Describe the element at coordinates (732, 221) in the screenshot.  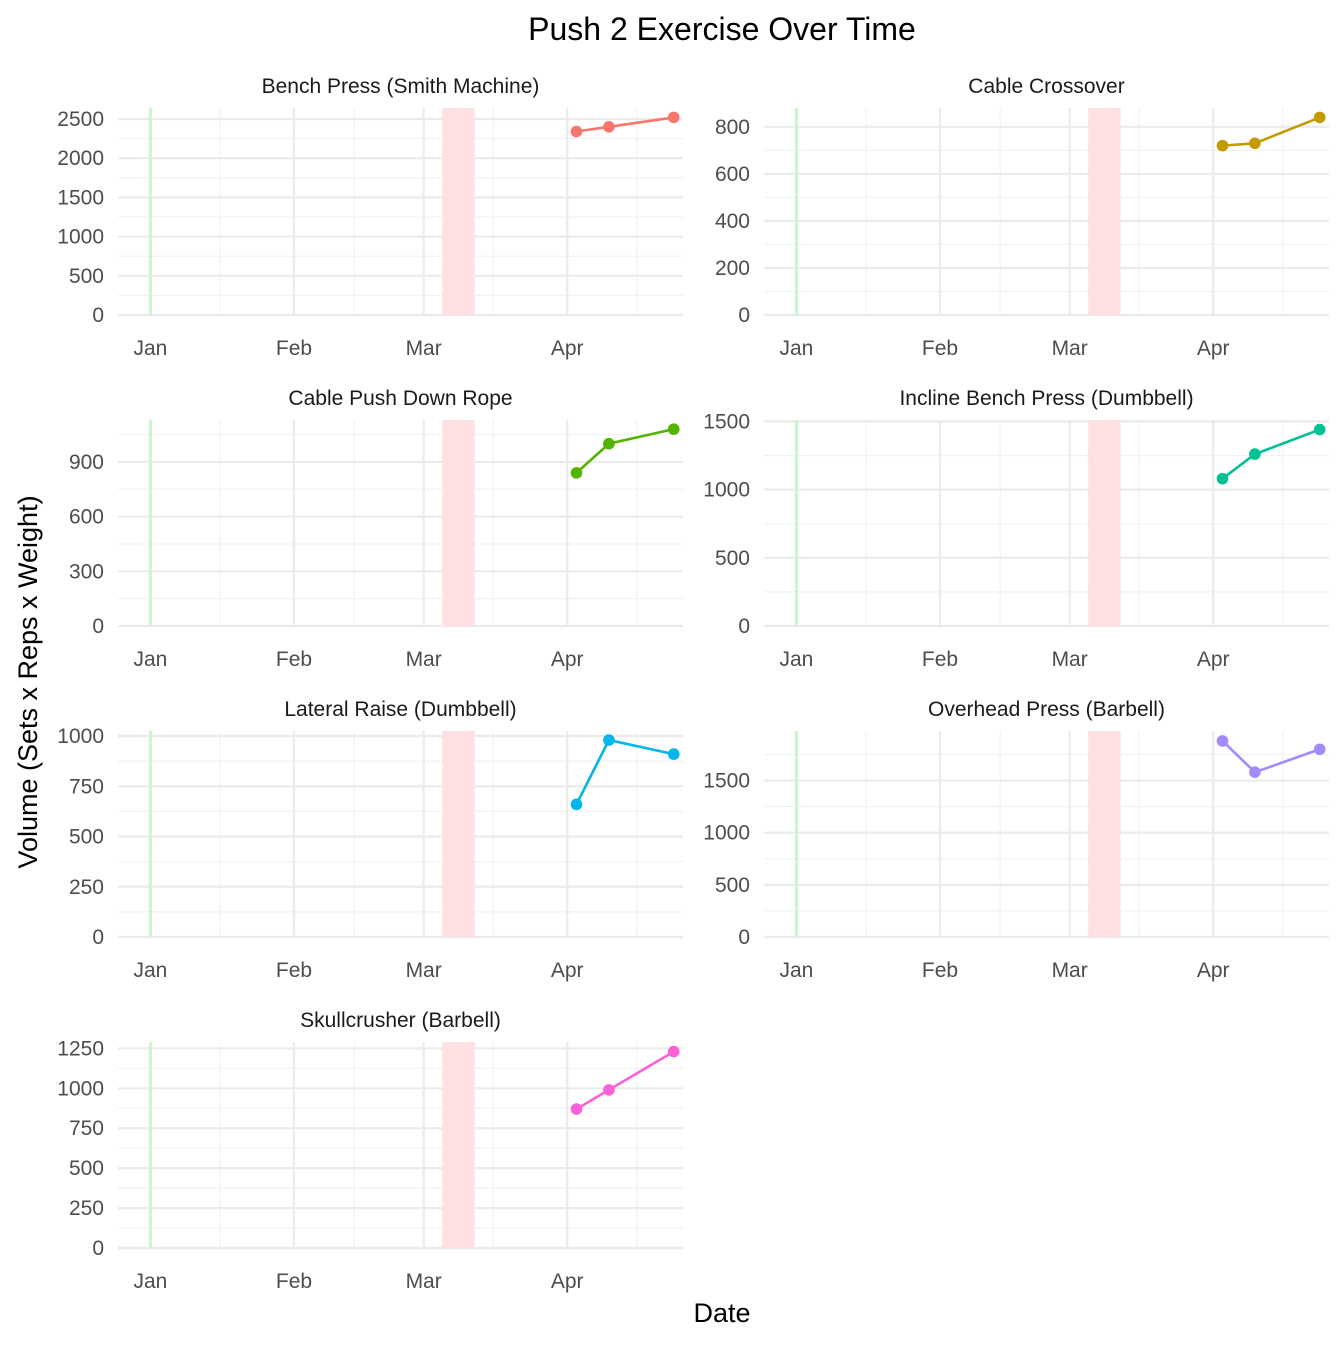
I see `y-tick-label: 400` at that location.